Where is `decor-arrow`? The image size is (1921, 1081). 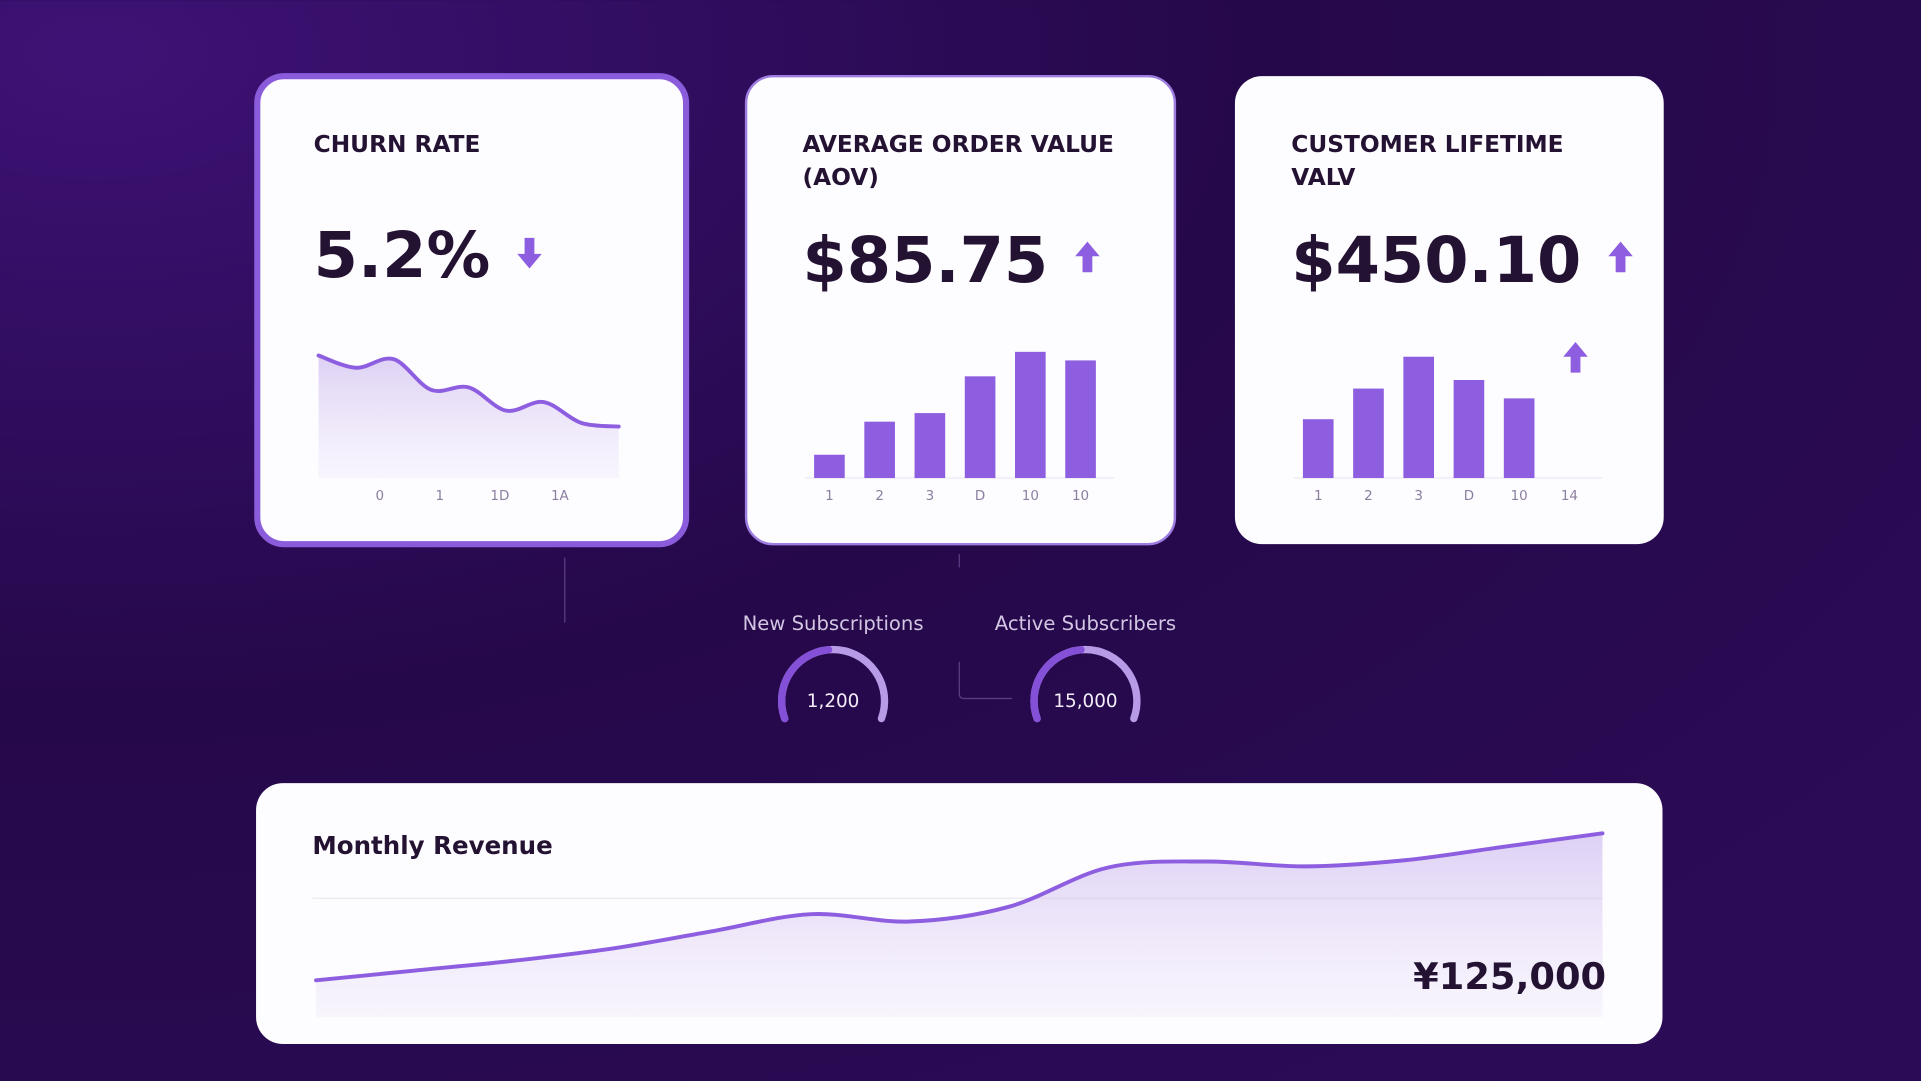 decor-arrow is located at coordinates (1575, 357).